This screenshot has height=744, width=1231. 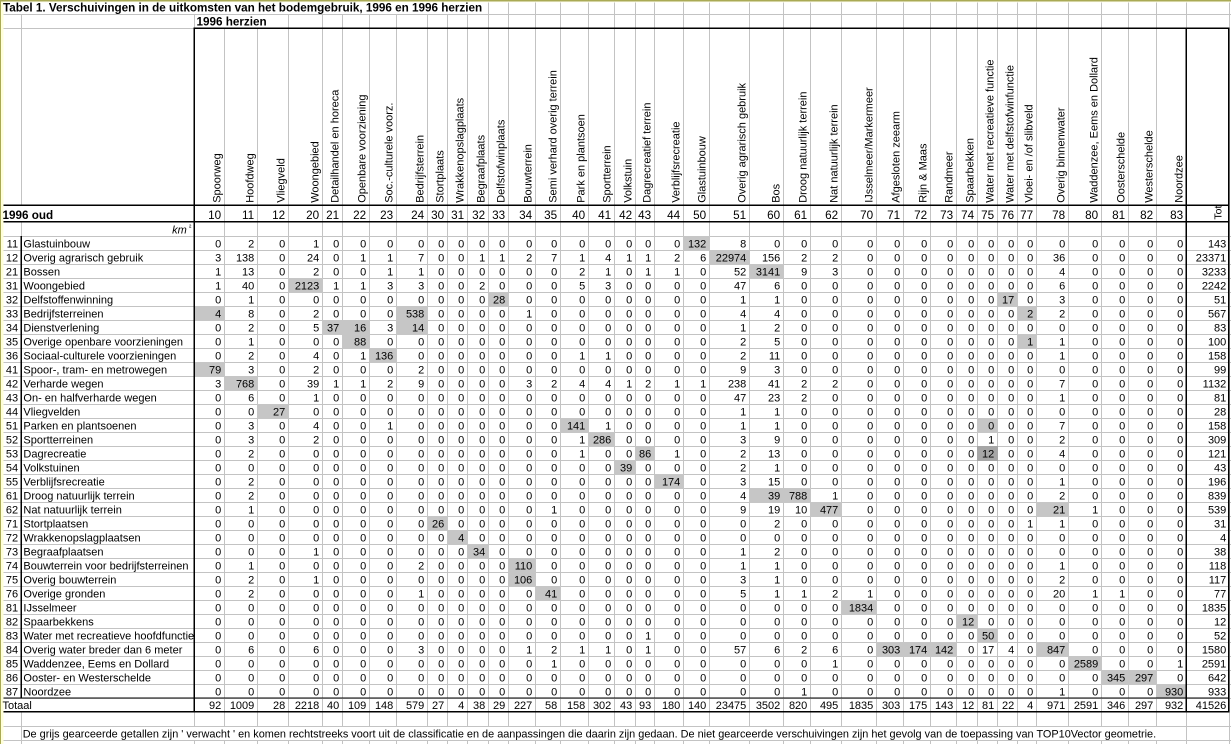 What do you see at coordinates (918, 650) in the screenshot?
I see `svg-text: 174` at bounding box center [918, 650].